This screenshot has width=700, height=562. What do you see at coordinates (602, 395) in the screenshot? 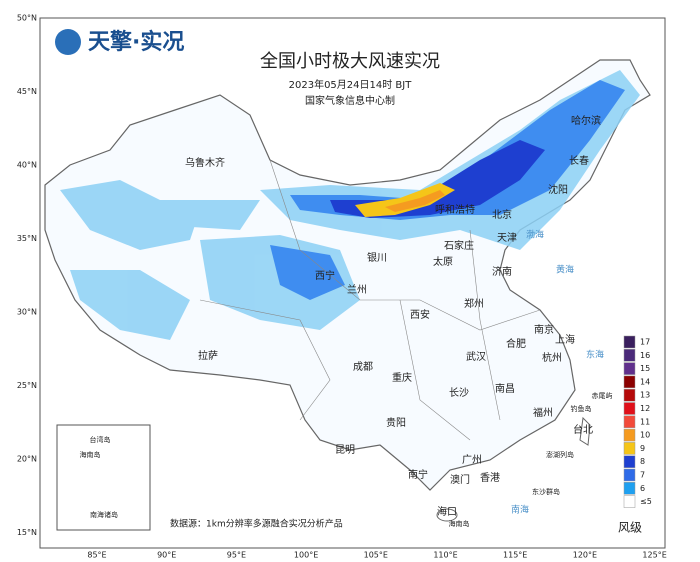
I see `place-label: 赤尾屿` at bounding box center [602, 395].